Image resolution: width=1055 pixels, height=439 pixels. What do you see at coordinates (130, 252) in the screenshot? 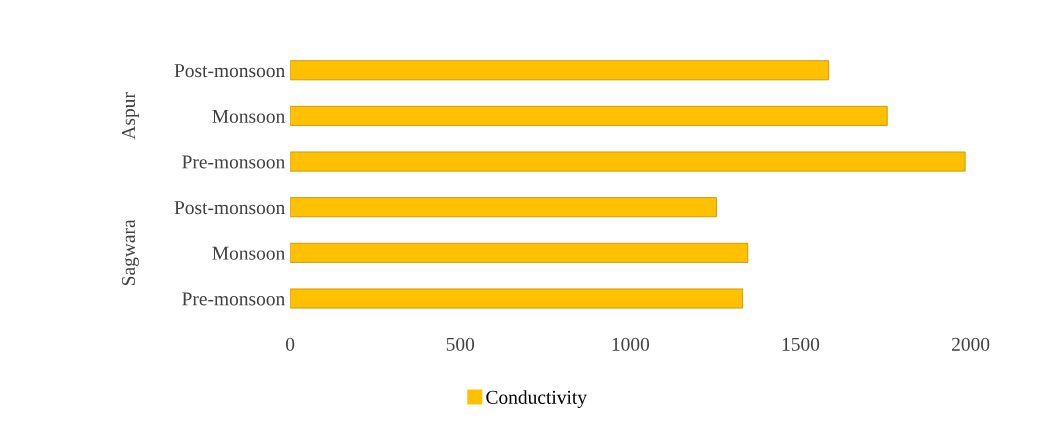
I see `text: Sagwara` at bounding box center [130, 252].